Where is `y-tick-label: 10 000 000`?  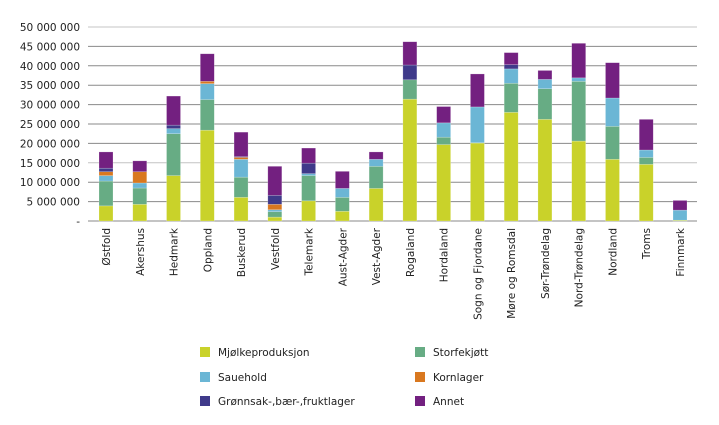 y-tick-label: 10 000 000 is located at coordinates (50, 183).